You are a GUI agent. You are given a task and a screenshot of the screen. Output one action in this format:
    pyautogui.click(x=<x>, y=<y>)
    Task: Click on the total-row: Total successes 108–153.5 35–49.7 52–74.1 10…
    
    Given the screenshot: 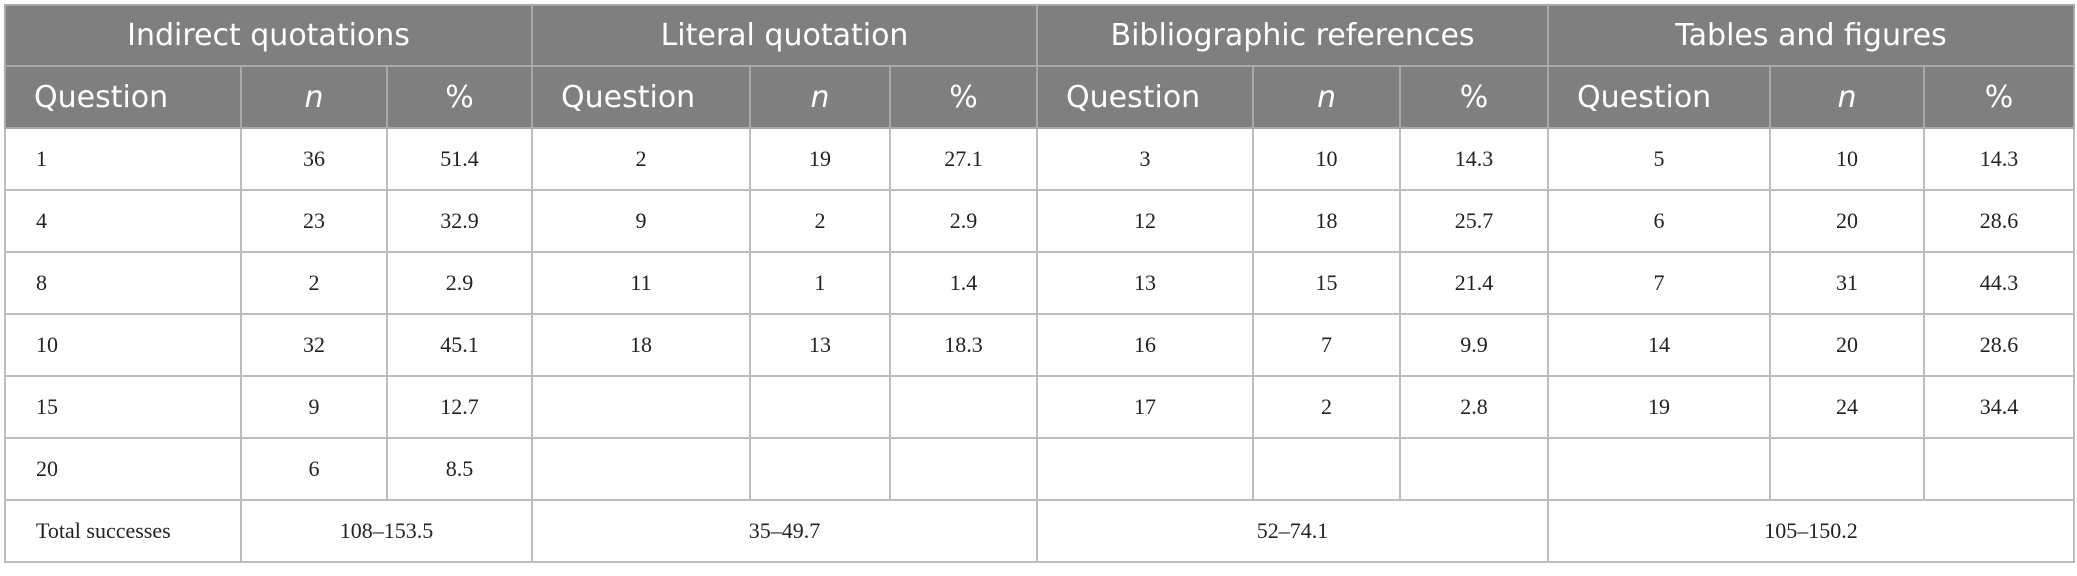 What is the action you would take?
    pyautogui.click(x=1040, y=531)
    